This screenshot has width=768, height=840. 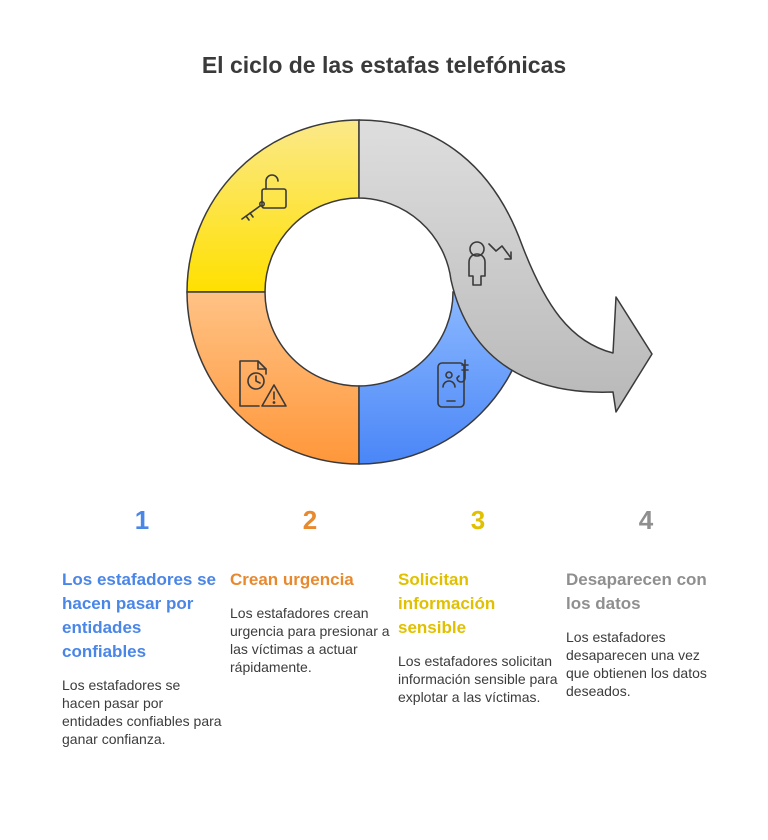 What do you see at coordinates (636, 591) in the screenshot?
I see `step-4-heading: Desaparecen con los datos` at bounding box center [636, 591].